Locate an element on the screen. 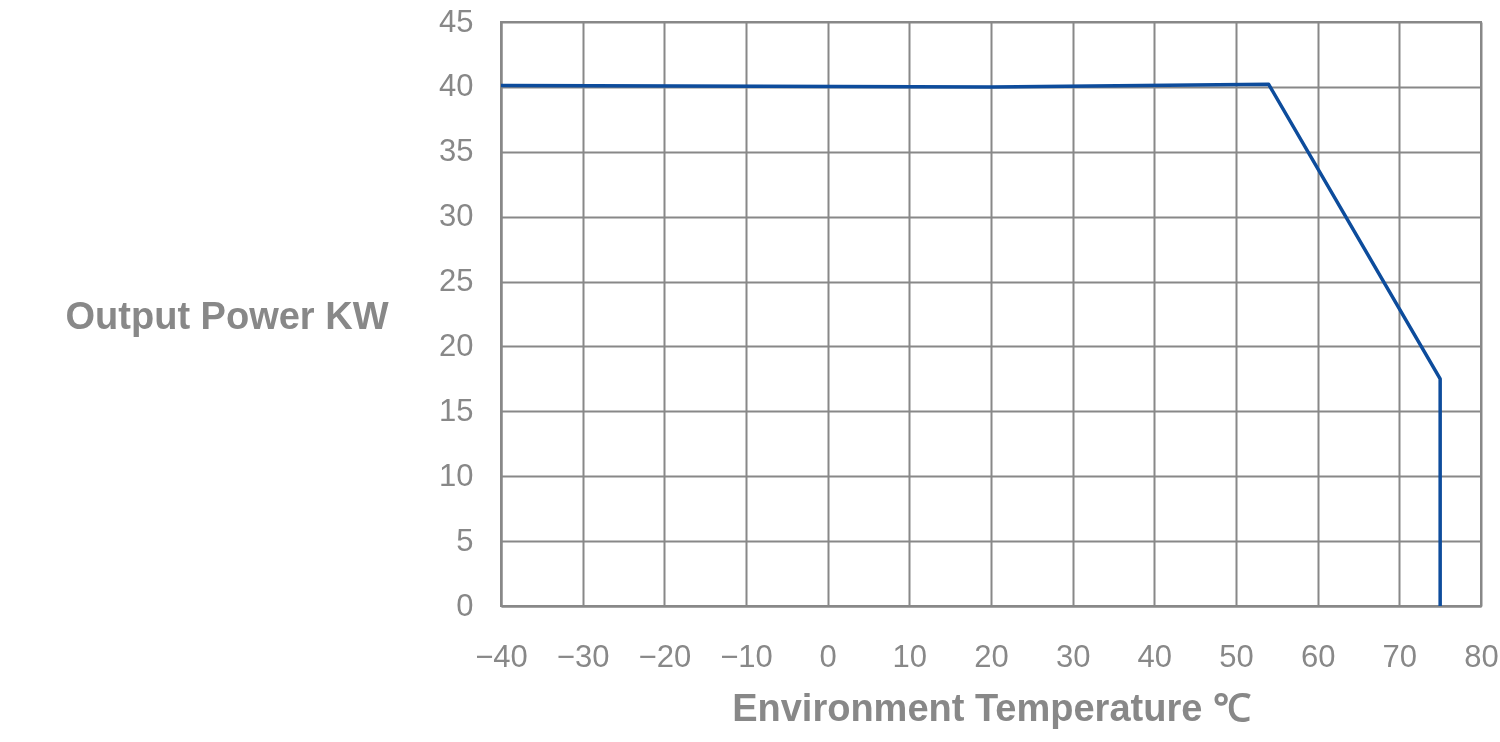 The image size is (1500, 742). x-tick-label: −30 is located at coordinates (583, 656).